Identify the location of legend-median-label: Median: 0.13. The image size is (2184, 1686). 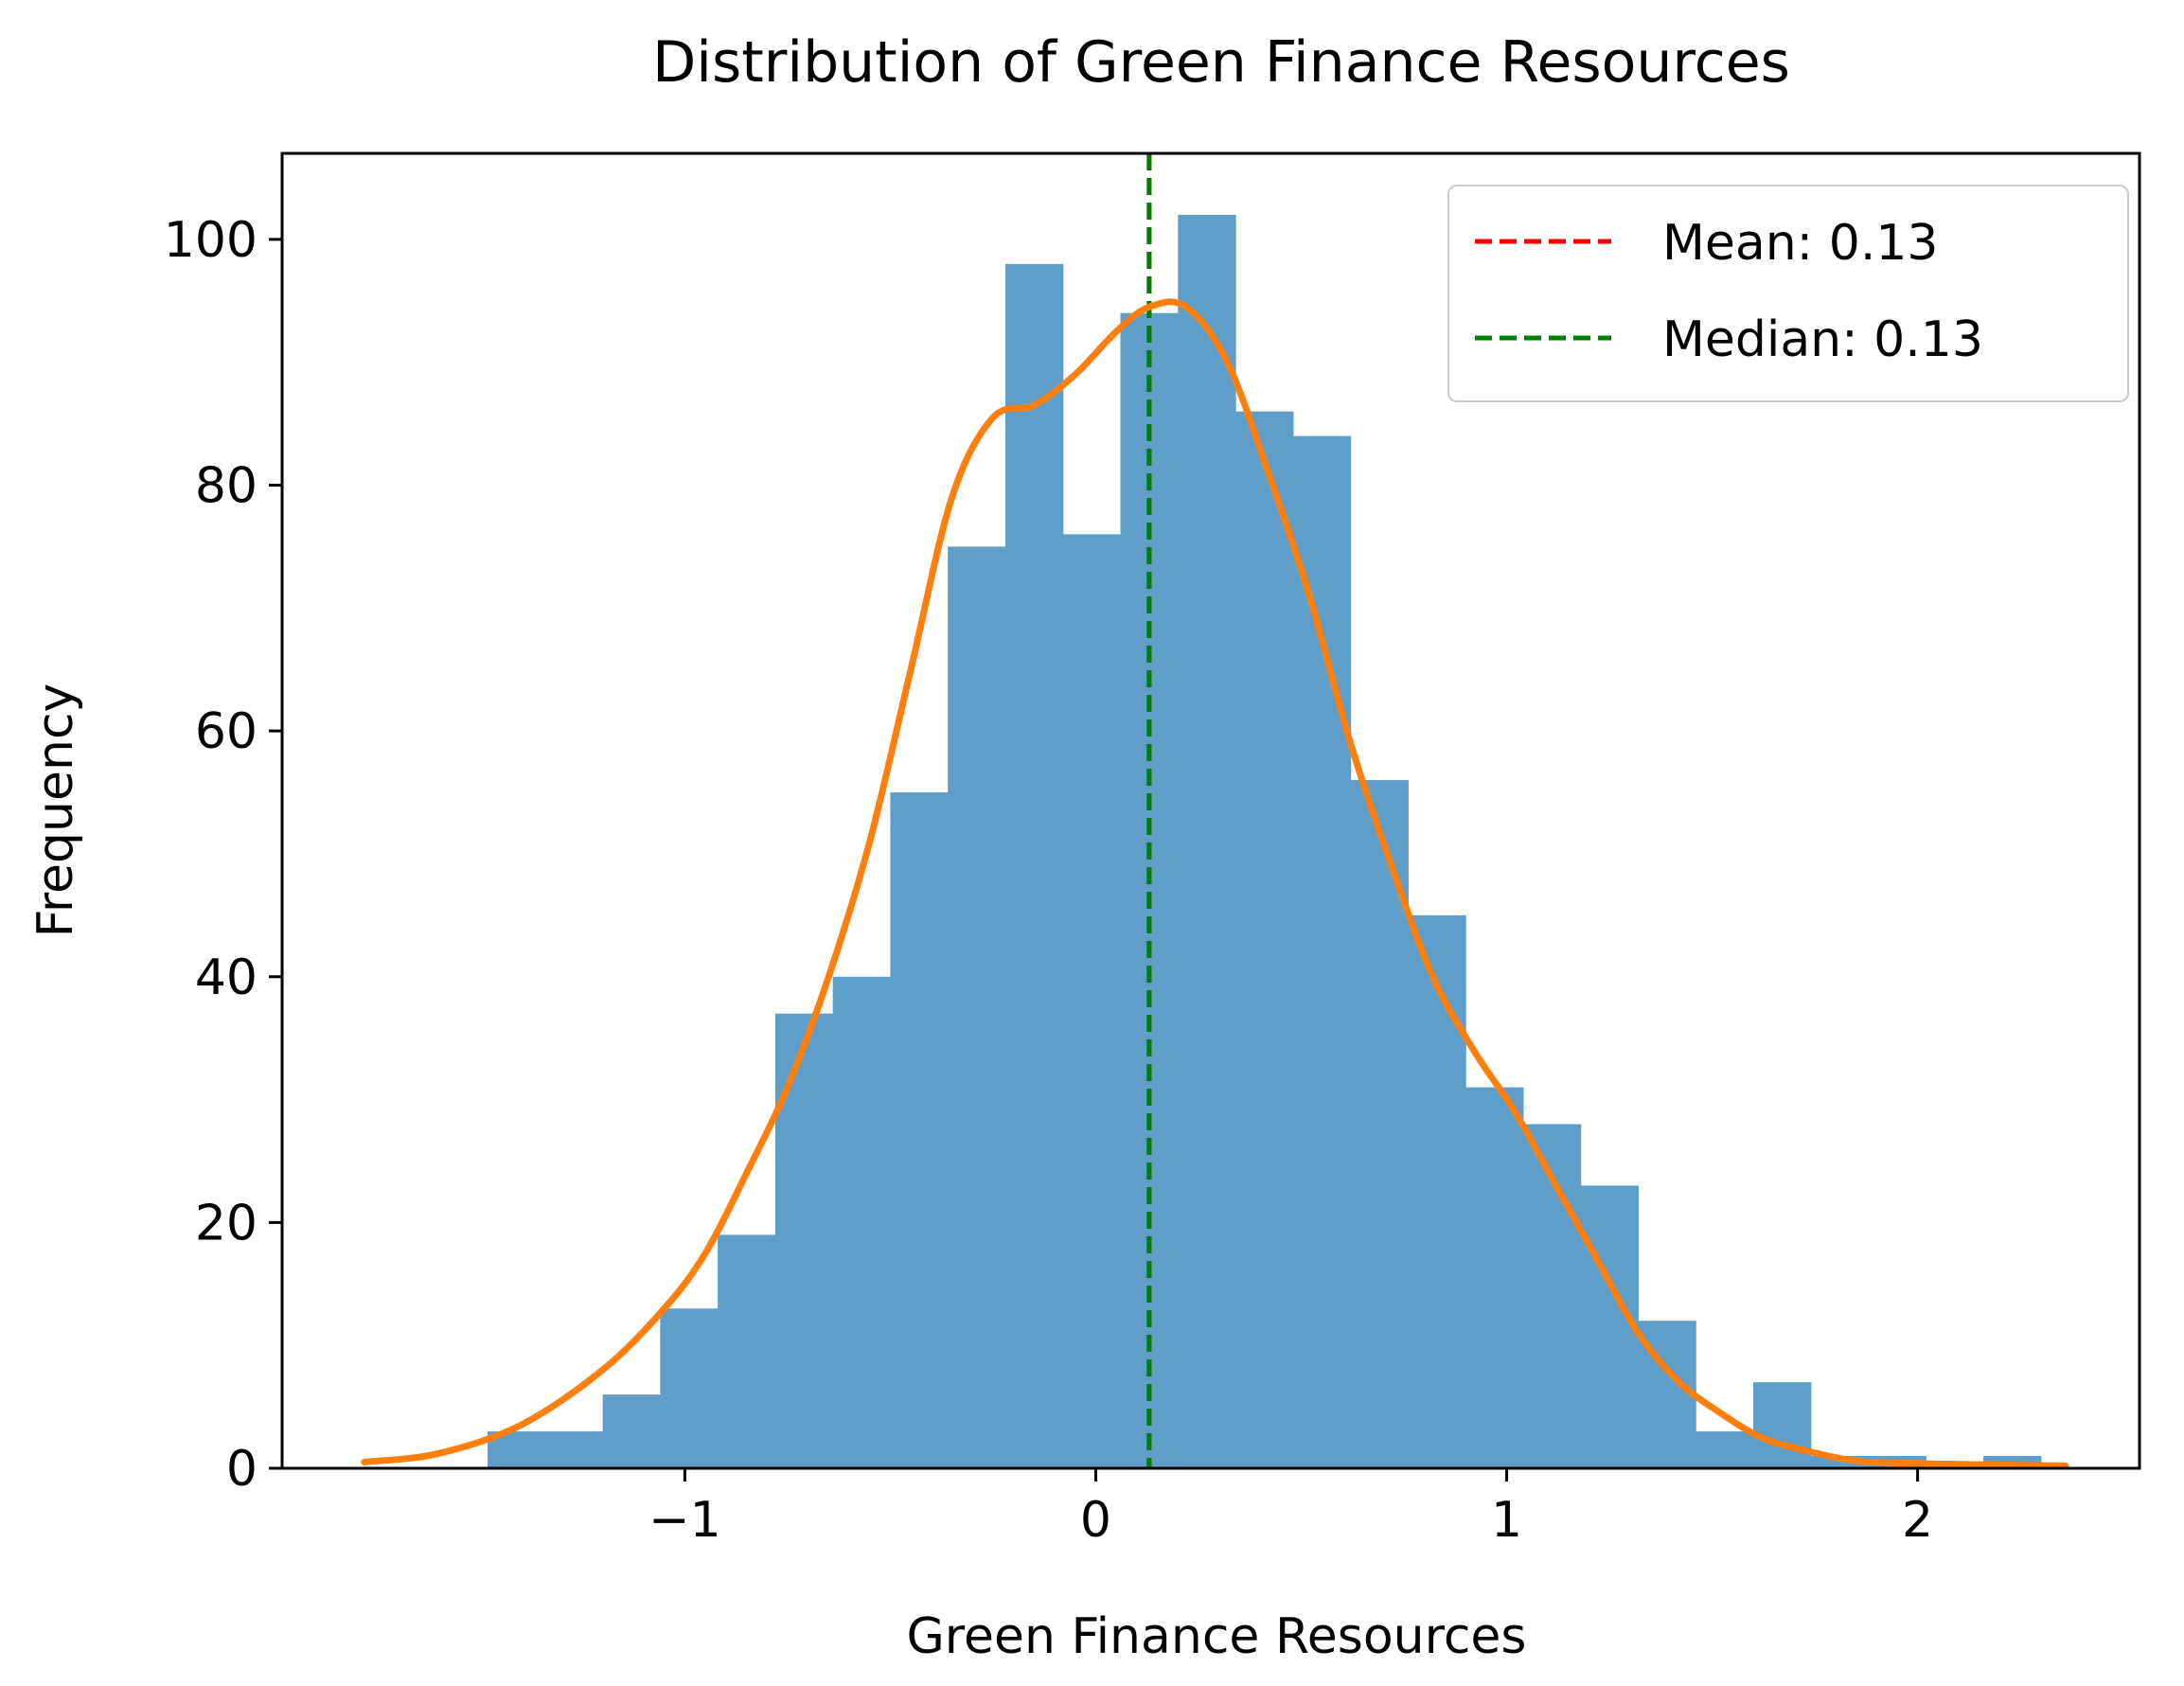
(1822, 339).